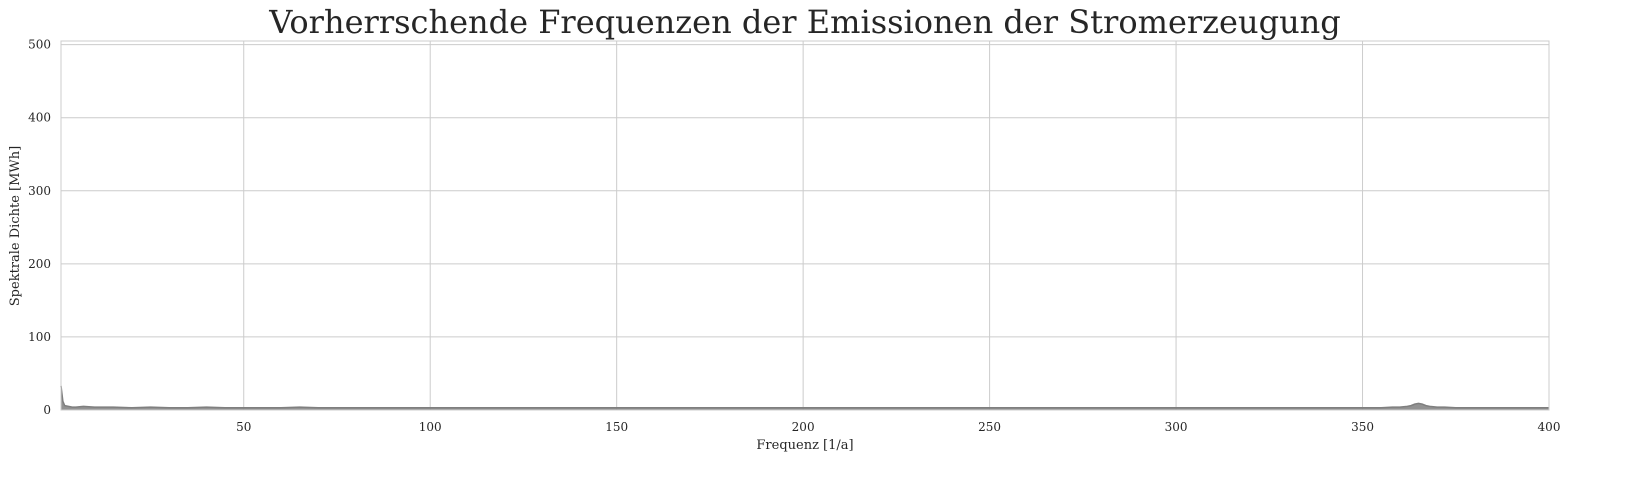  What do you see at coordinates (1362, 427) in the screenshot?
I see `x-tick-label: 350` at bounding box center [1362, 427].